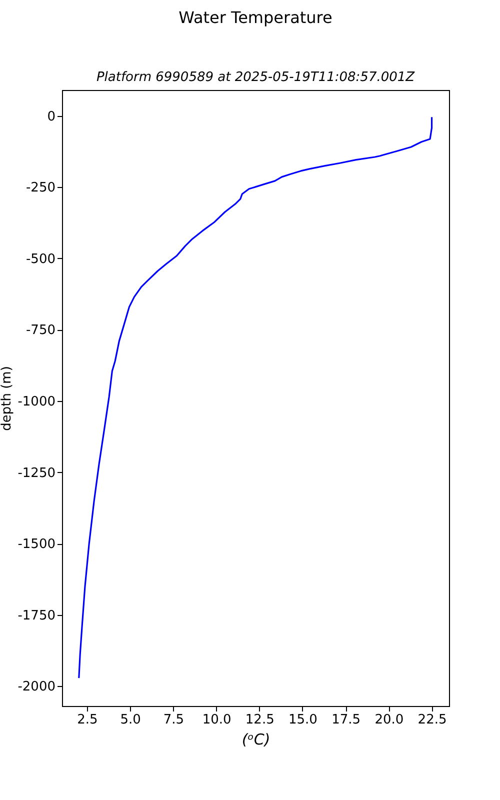 Image resolution: width=500 pixels, height=800 pixels. I want to click on y-tick-label: -1750, so click(37, 616).